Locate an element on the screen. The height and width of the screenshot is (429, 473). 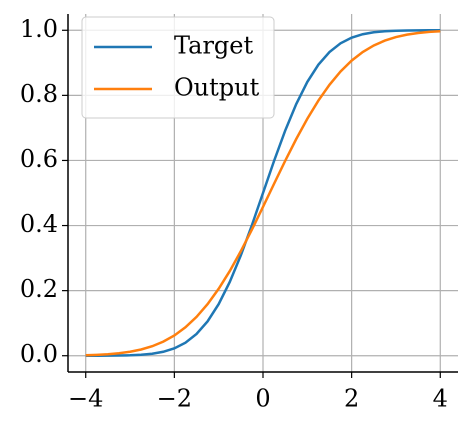
x-tick-label: 4 is located at coordinates (440, 399).